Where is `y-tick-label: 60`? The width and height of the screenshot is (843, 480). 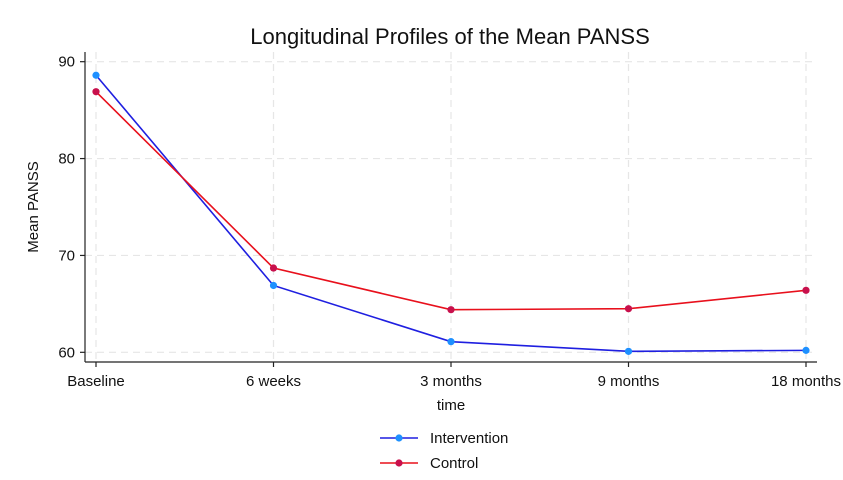
y-tick-label: 60 is located at coordinates (66, 352).